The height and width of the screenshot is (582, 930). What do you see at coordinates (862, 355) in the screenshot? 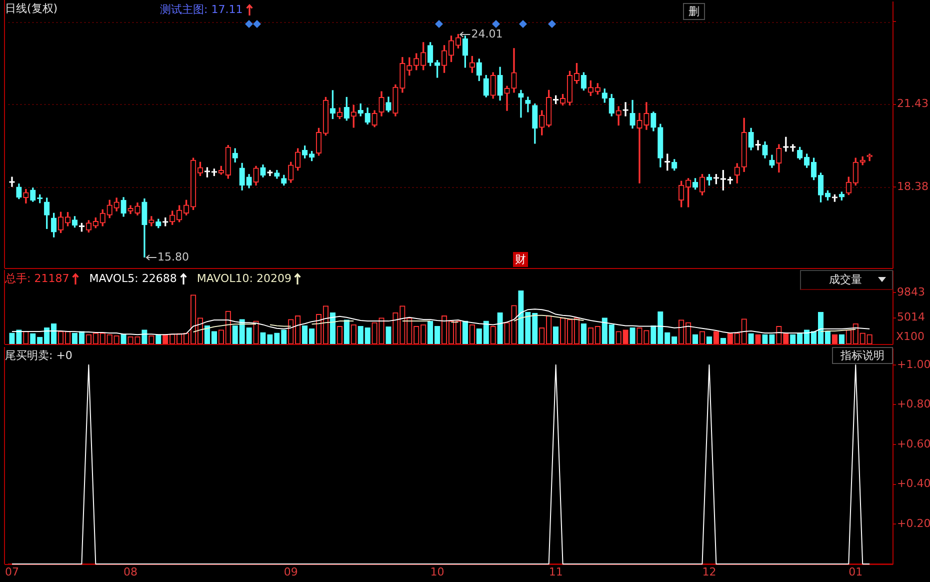
I see `button: 指标说明` at bounding box center [862, 355].